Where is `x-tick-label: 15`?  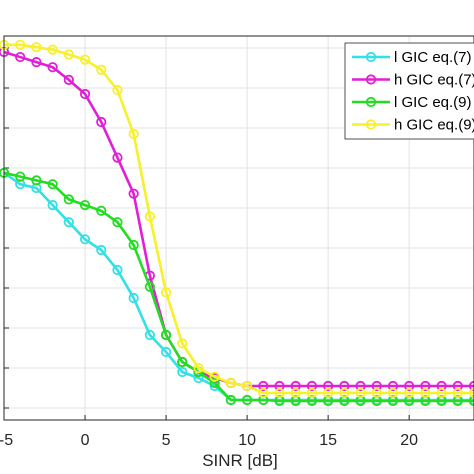
x-tick-label: 15 is located at coordinates (328, 440).